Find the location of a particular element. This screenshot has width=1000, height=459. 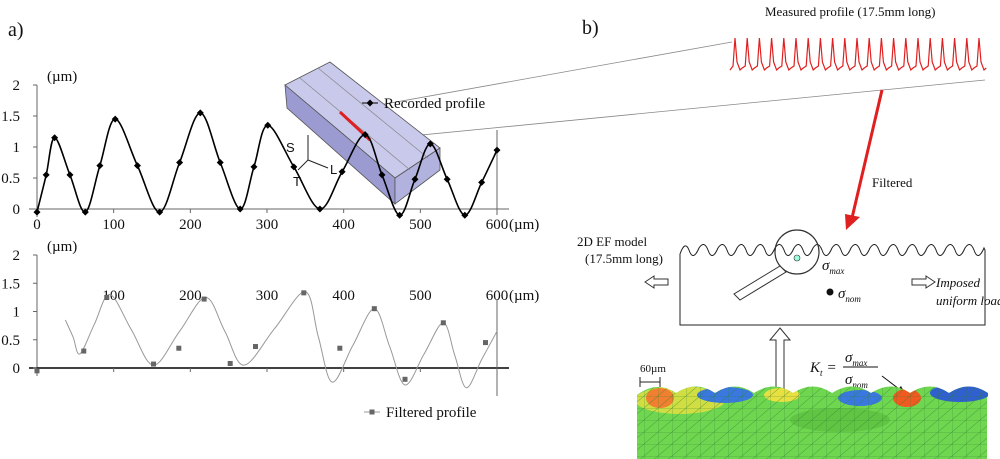

model-label: (17.5mm long) is located at coordinates (624, 258).